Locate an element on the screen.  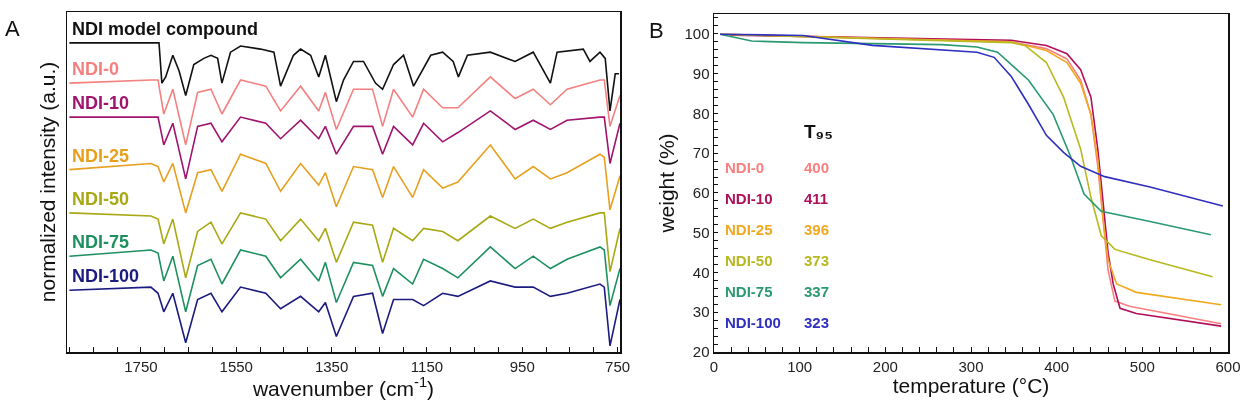
annotation: 323 is located at coordinates (817, 322).